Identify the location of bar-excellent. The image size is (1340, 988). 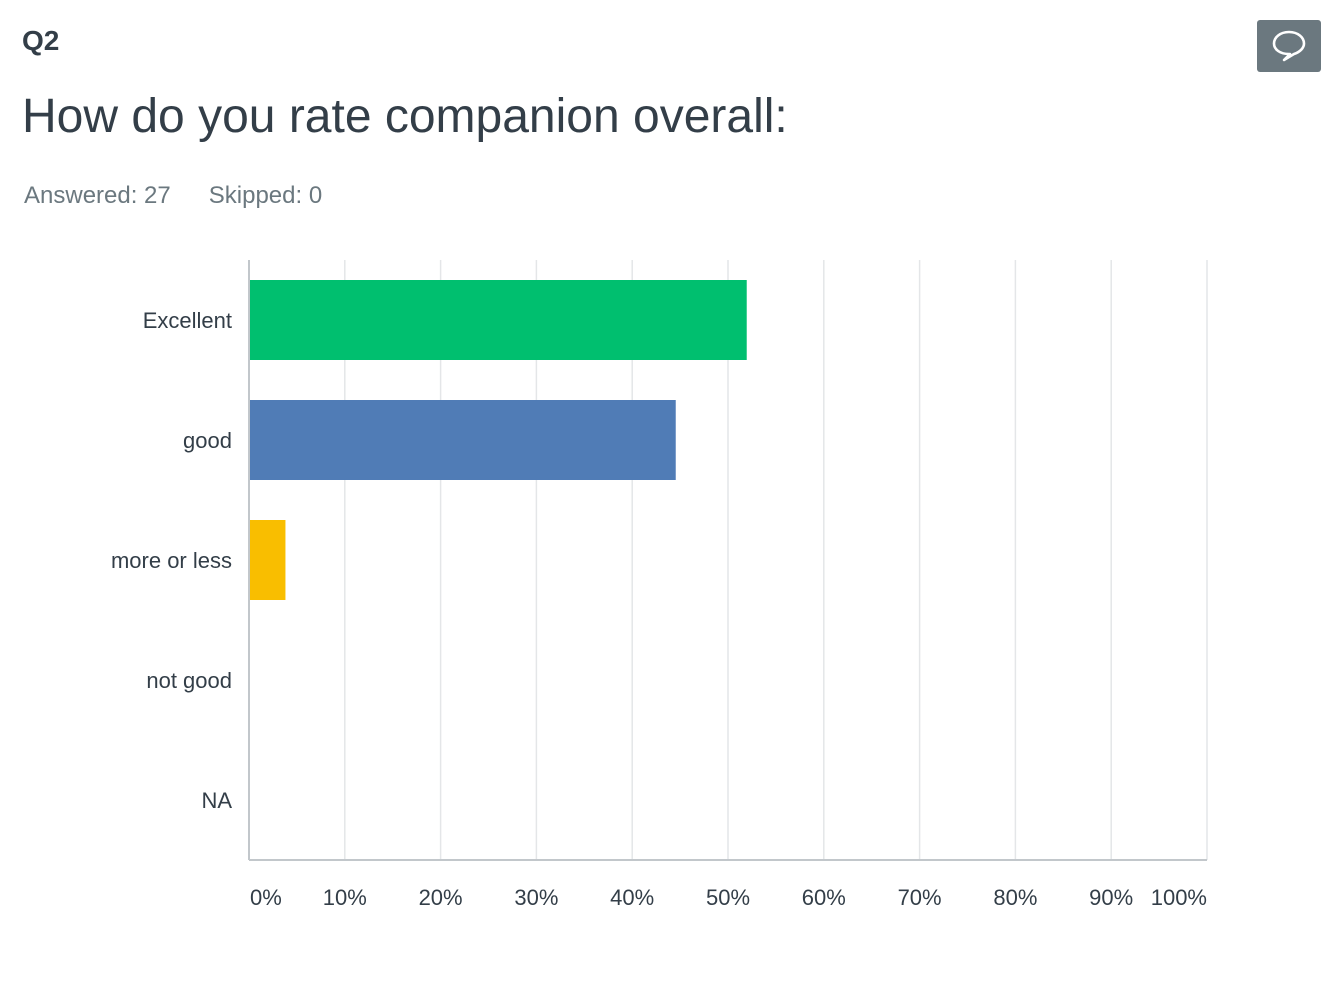
(498, 320).